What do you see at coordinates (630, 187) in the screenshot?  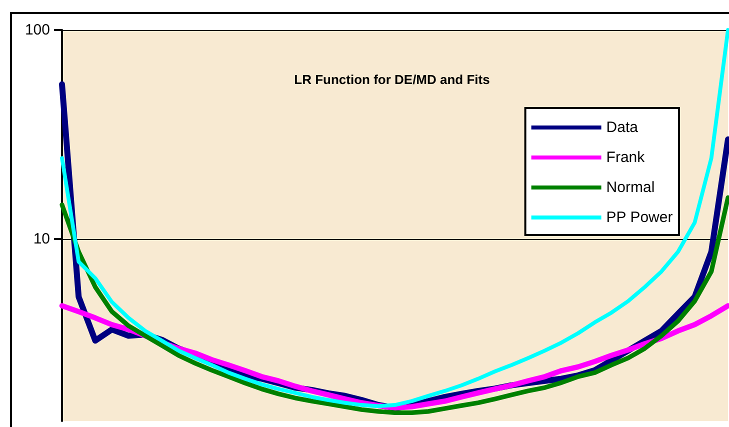 I see `legend-label: Normal` at bounding box center [630, 187].